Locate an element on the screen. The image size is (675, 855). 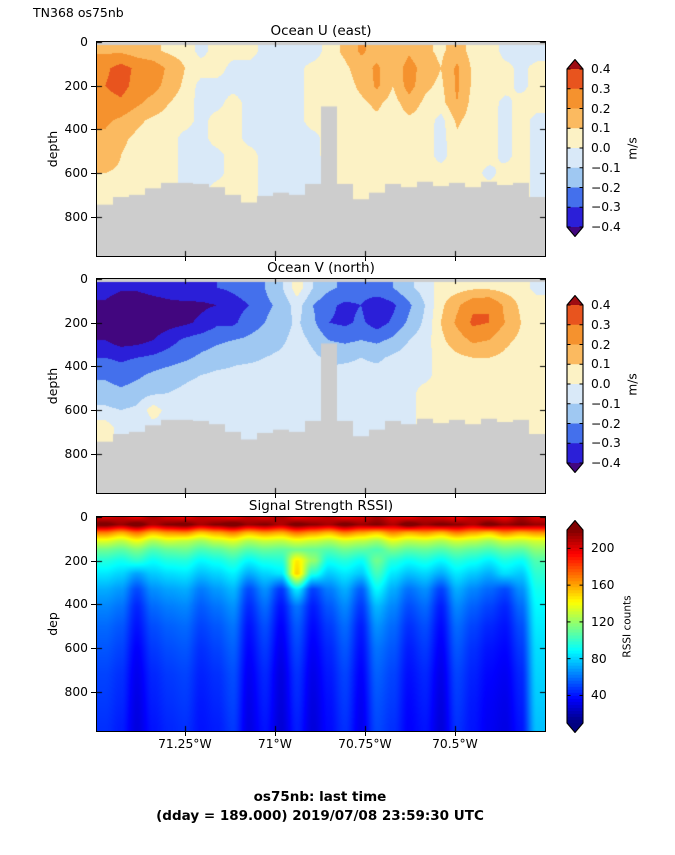
panel-title-ocean-v: Ocean V (north) is located at coordinates (321, 268).